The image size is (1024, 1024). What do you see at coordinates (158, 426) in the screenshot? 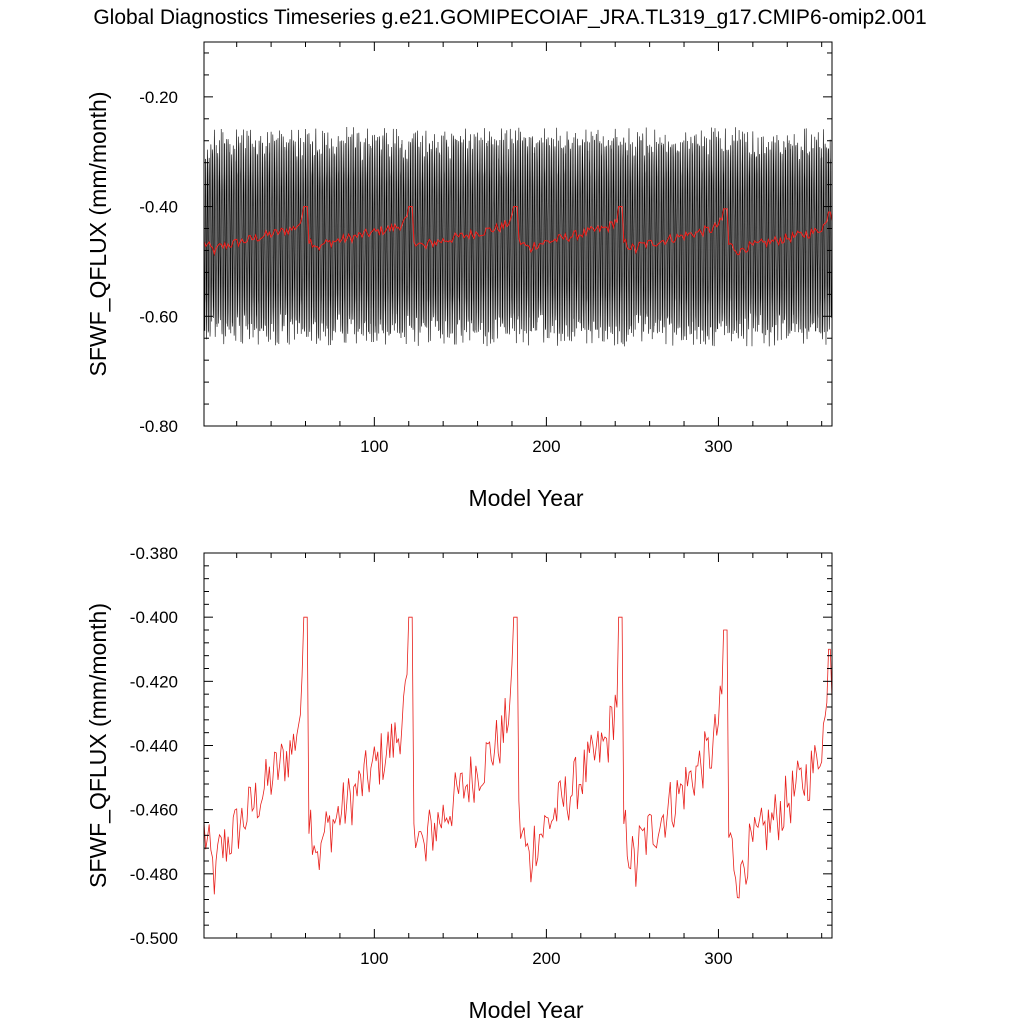
I see `y-tick-label: -0.80` at bounding box center [158, 426].